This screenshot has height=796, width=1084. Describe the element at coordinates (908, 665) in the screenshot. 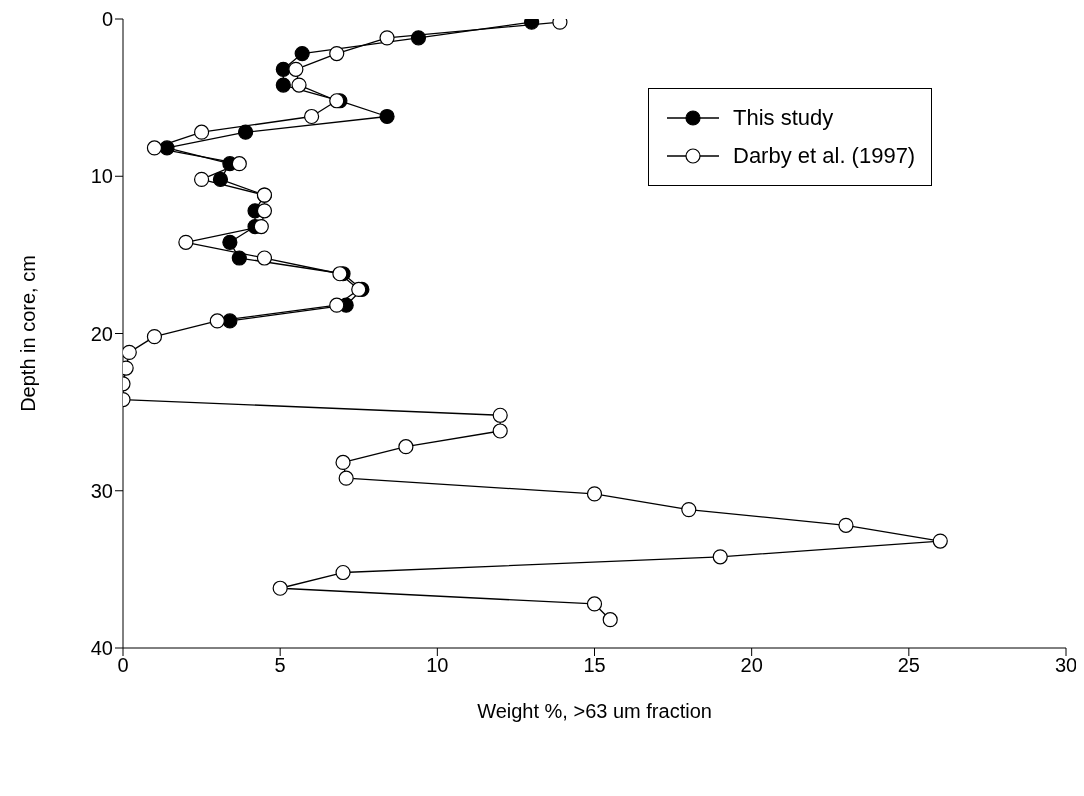

I see `x-tick-label: 25` at that location.